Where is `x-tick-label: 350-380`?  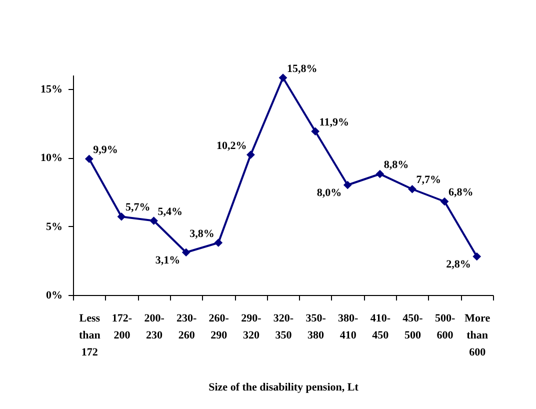
x-tick-label: 350-380 is located at coordinates (316, 327).